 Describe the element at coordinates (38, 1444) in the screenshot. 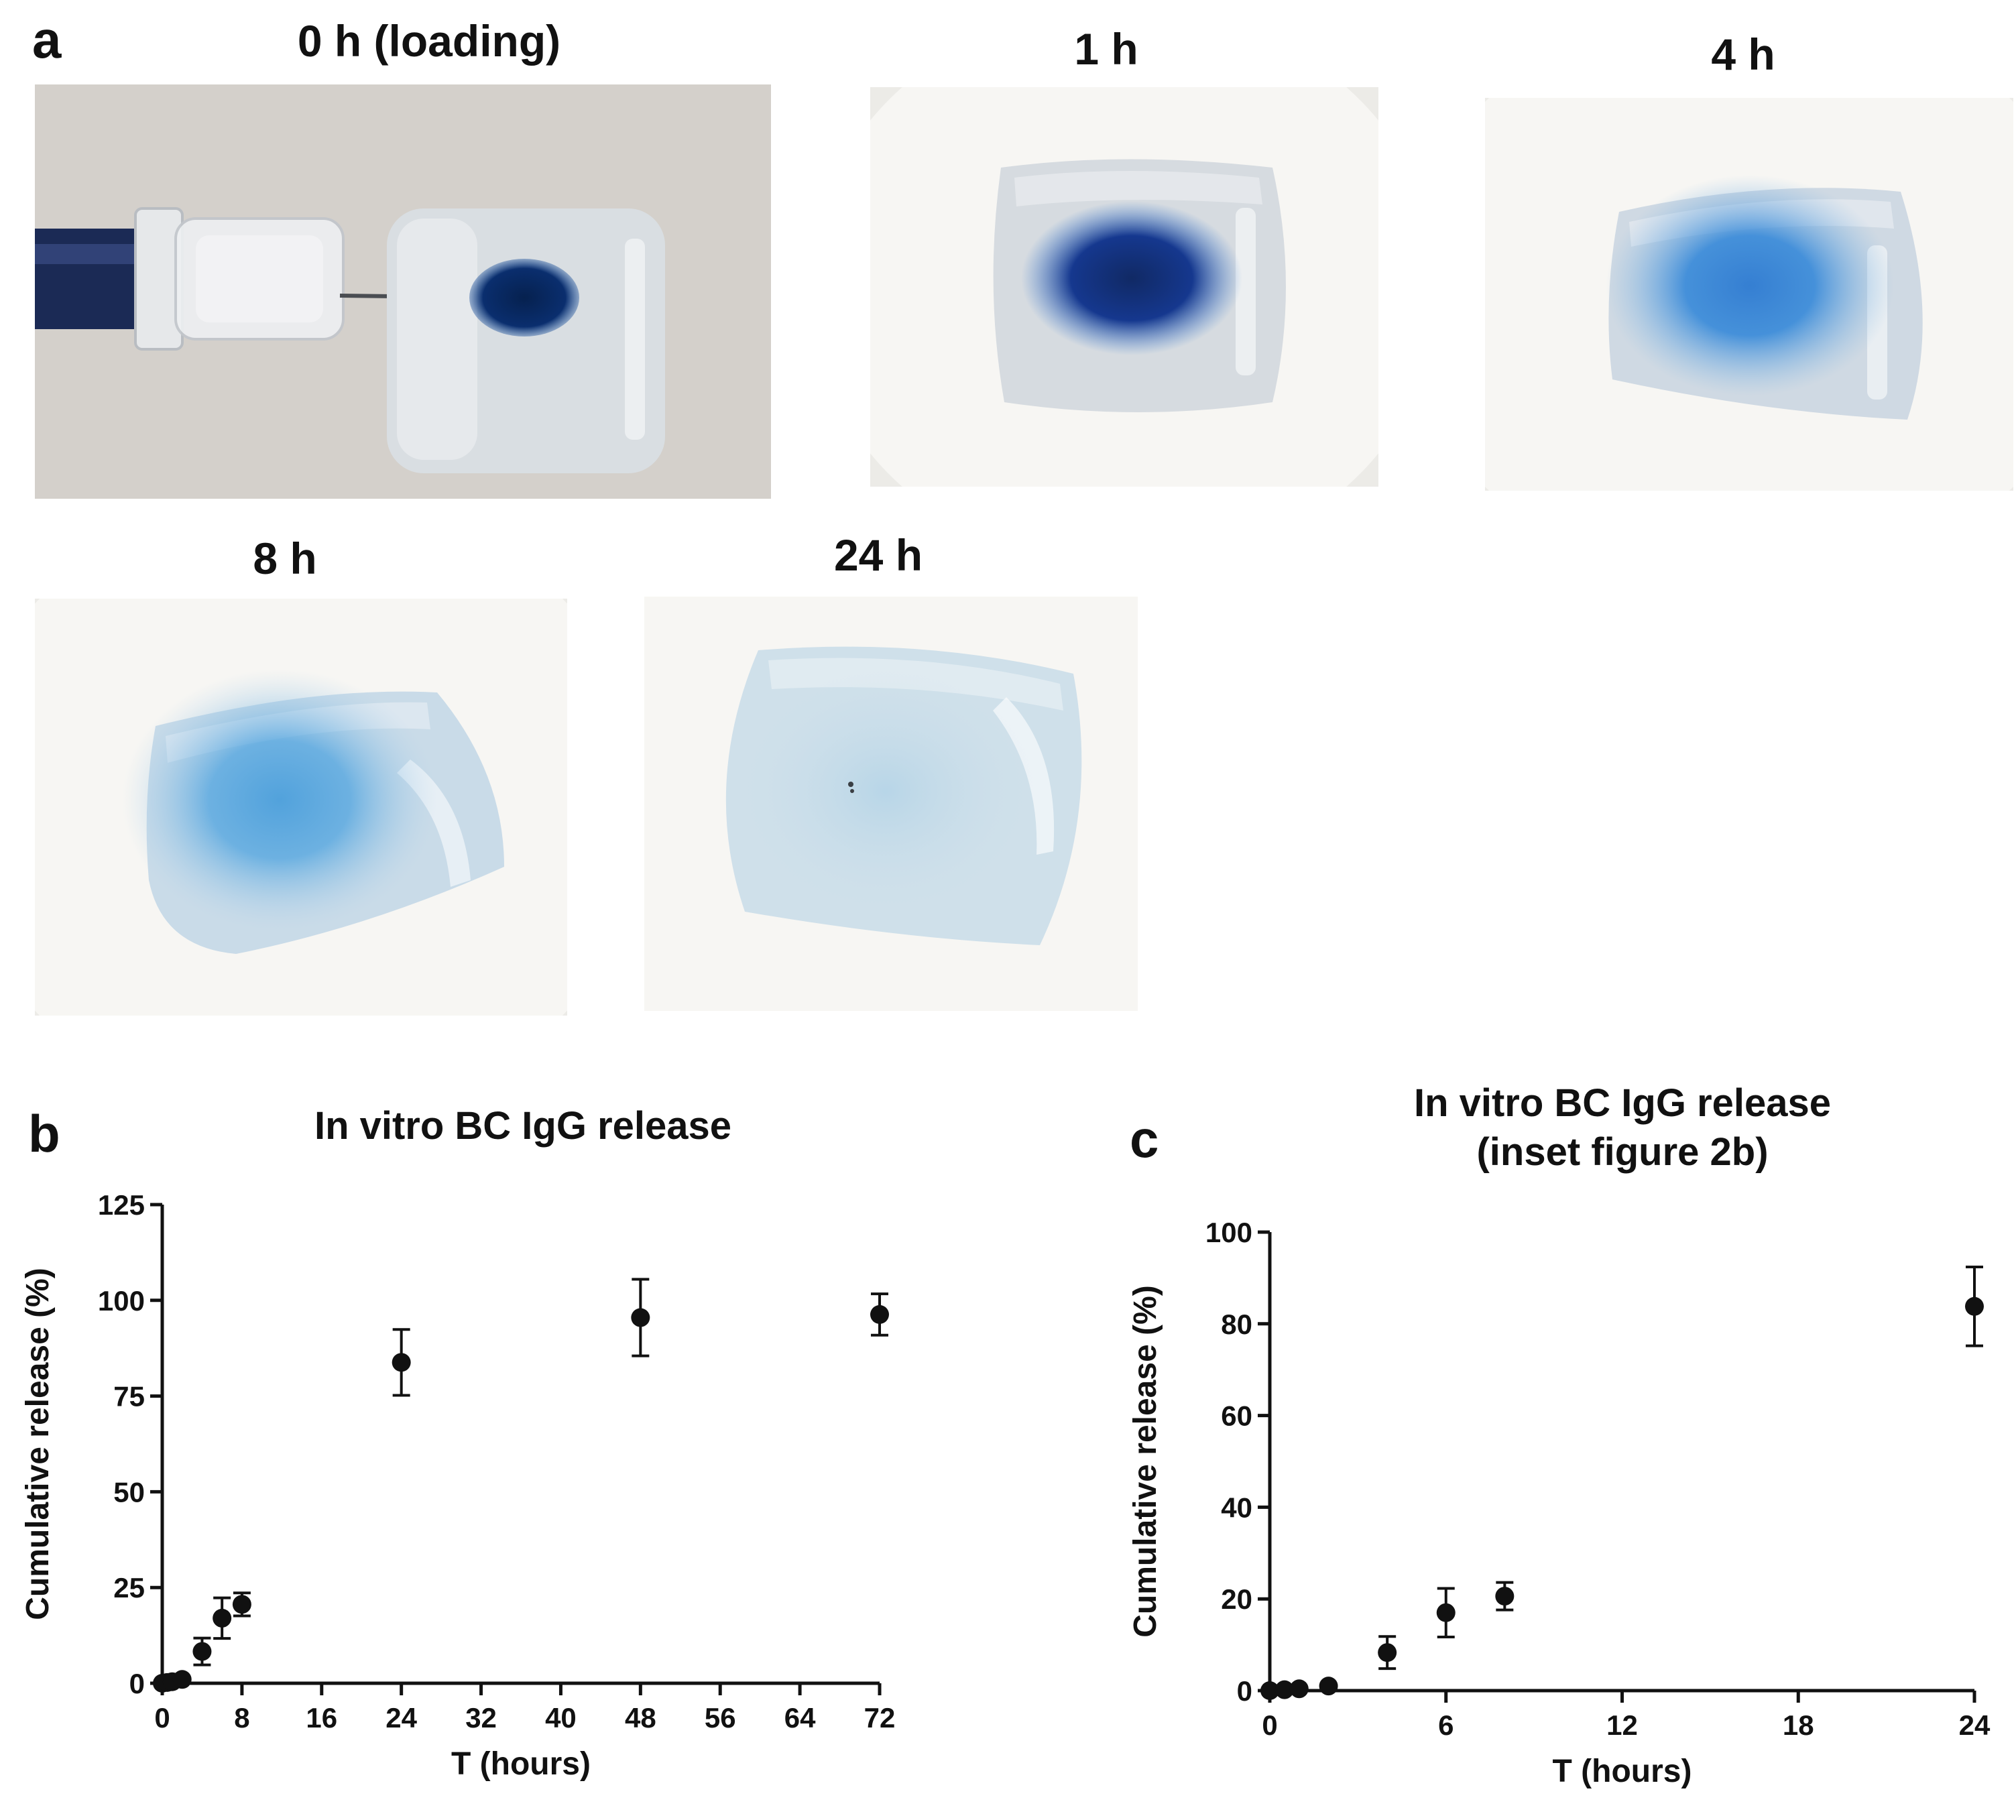

I see `chart-b-y-axis-label: Cumulative release (%)` at that location.